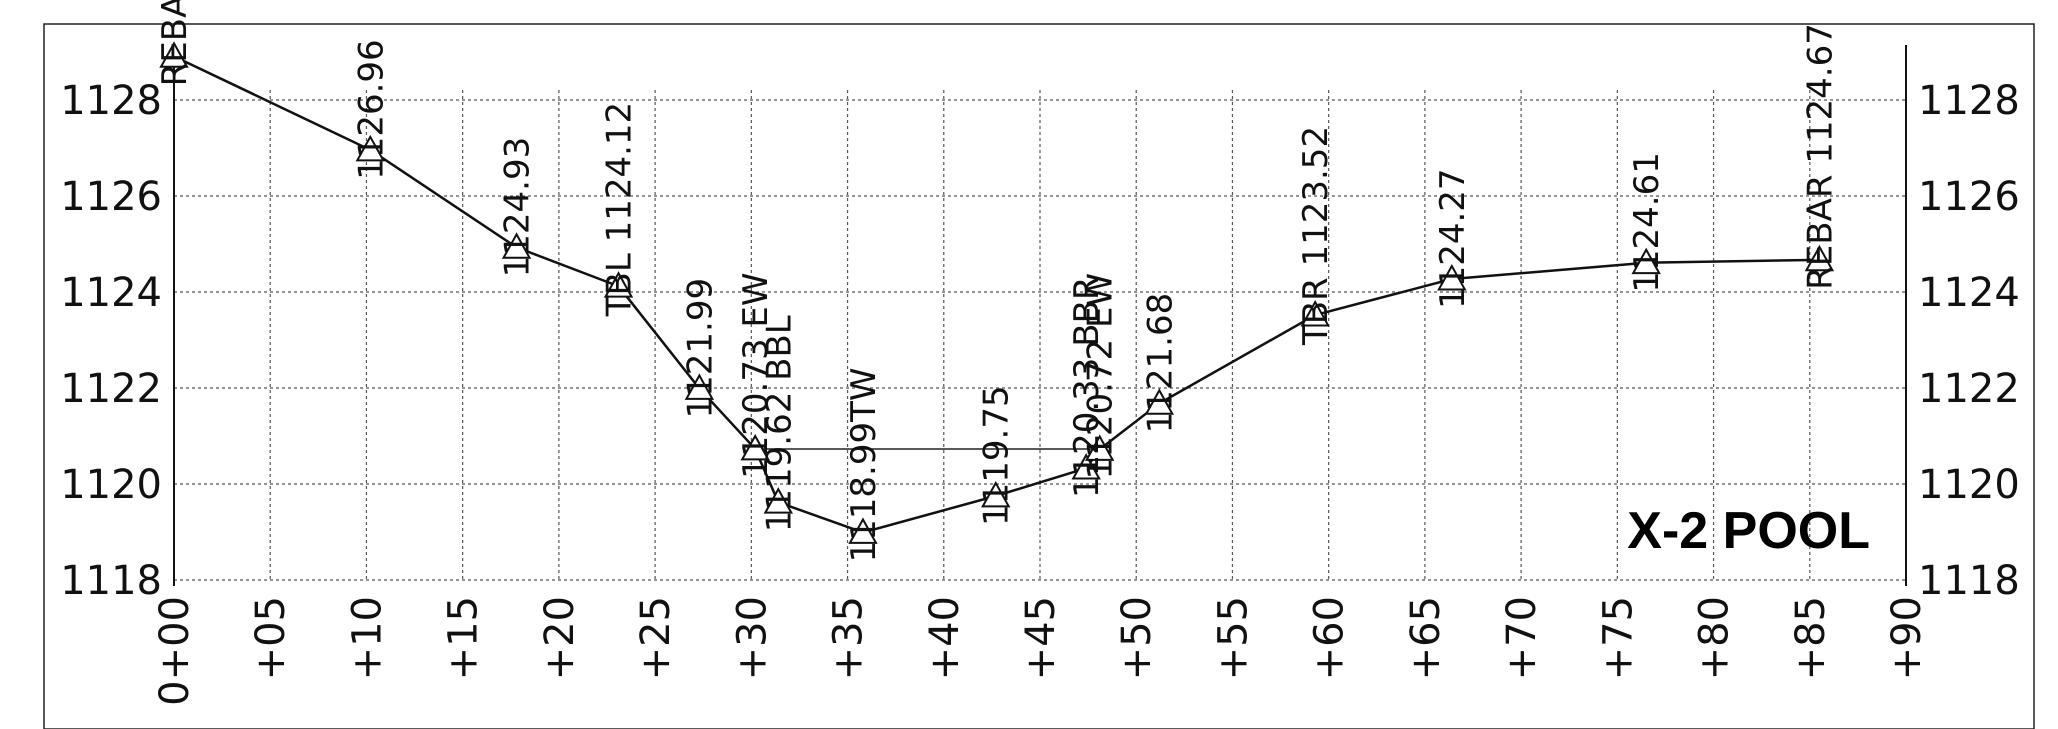 Image resolution: width=2058 pixels, height=729 pixels. What do you see at coordinates (111, 293) in the screenshot?
I see `y-tick-label-left: 1124` at bounding box center [111, 293].